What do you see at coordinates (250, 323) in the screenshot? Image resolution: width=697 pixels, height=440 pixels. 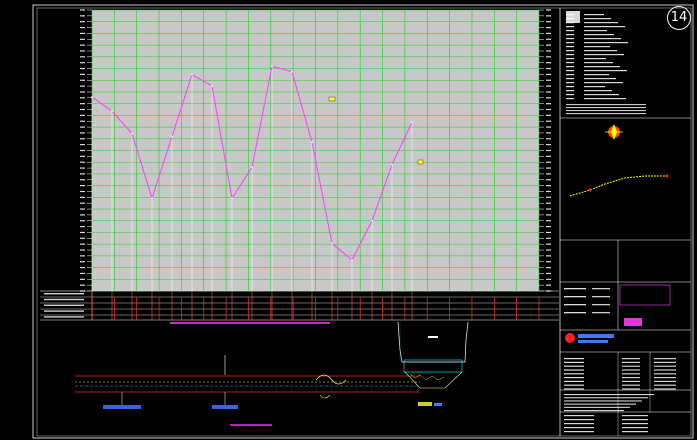 I see `section-caption-line` at bounding box center [250, 323].